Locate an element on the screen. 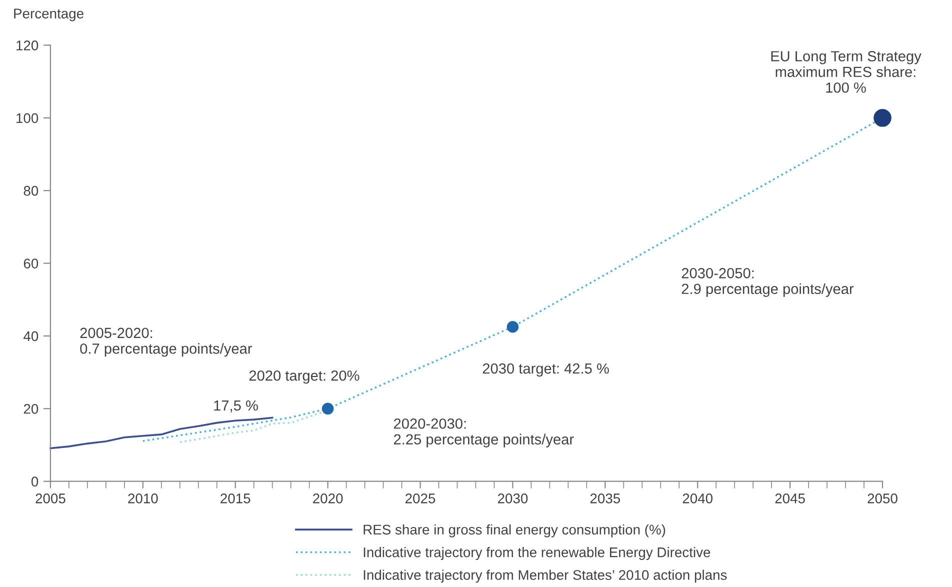 This screenshot has width=952, height=587. legend-label: Indicative trajectory from the renewable Energy Directive is located at coordinates (537, 553).